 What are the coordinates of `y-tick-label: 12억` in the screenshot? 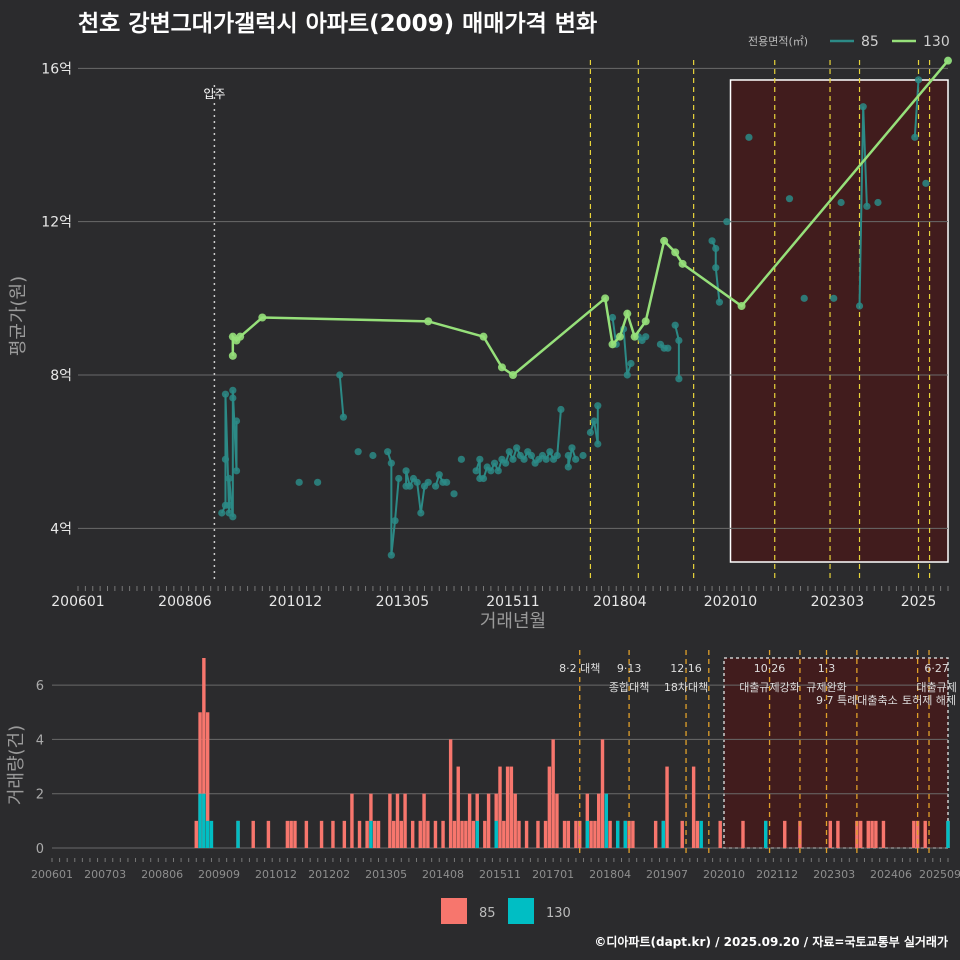 It's located at (56, 223).